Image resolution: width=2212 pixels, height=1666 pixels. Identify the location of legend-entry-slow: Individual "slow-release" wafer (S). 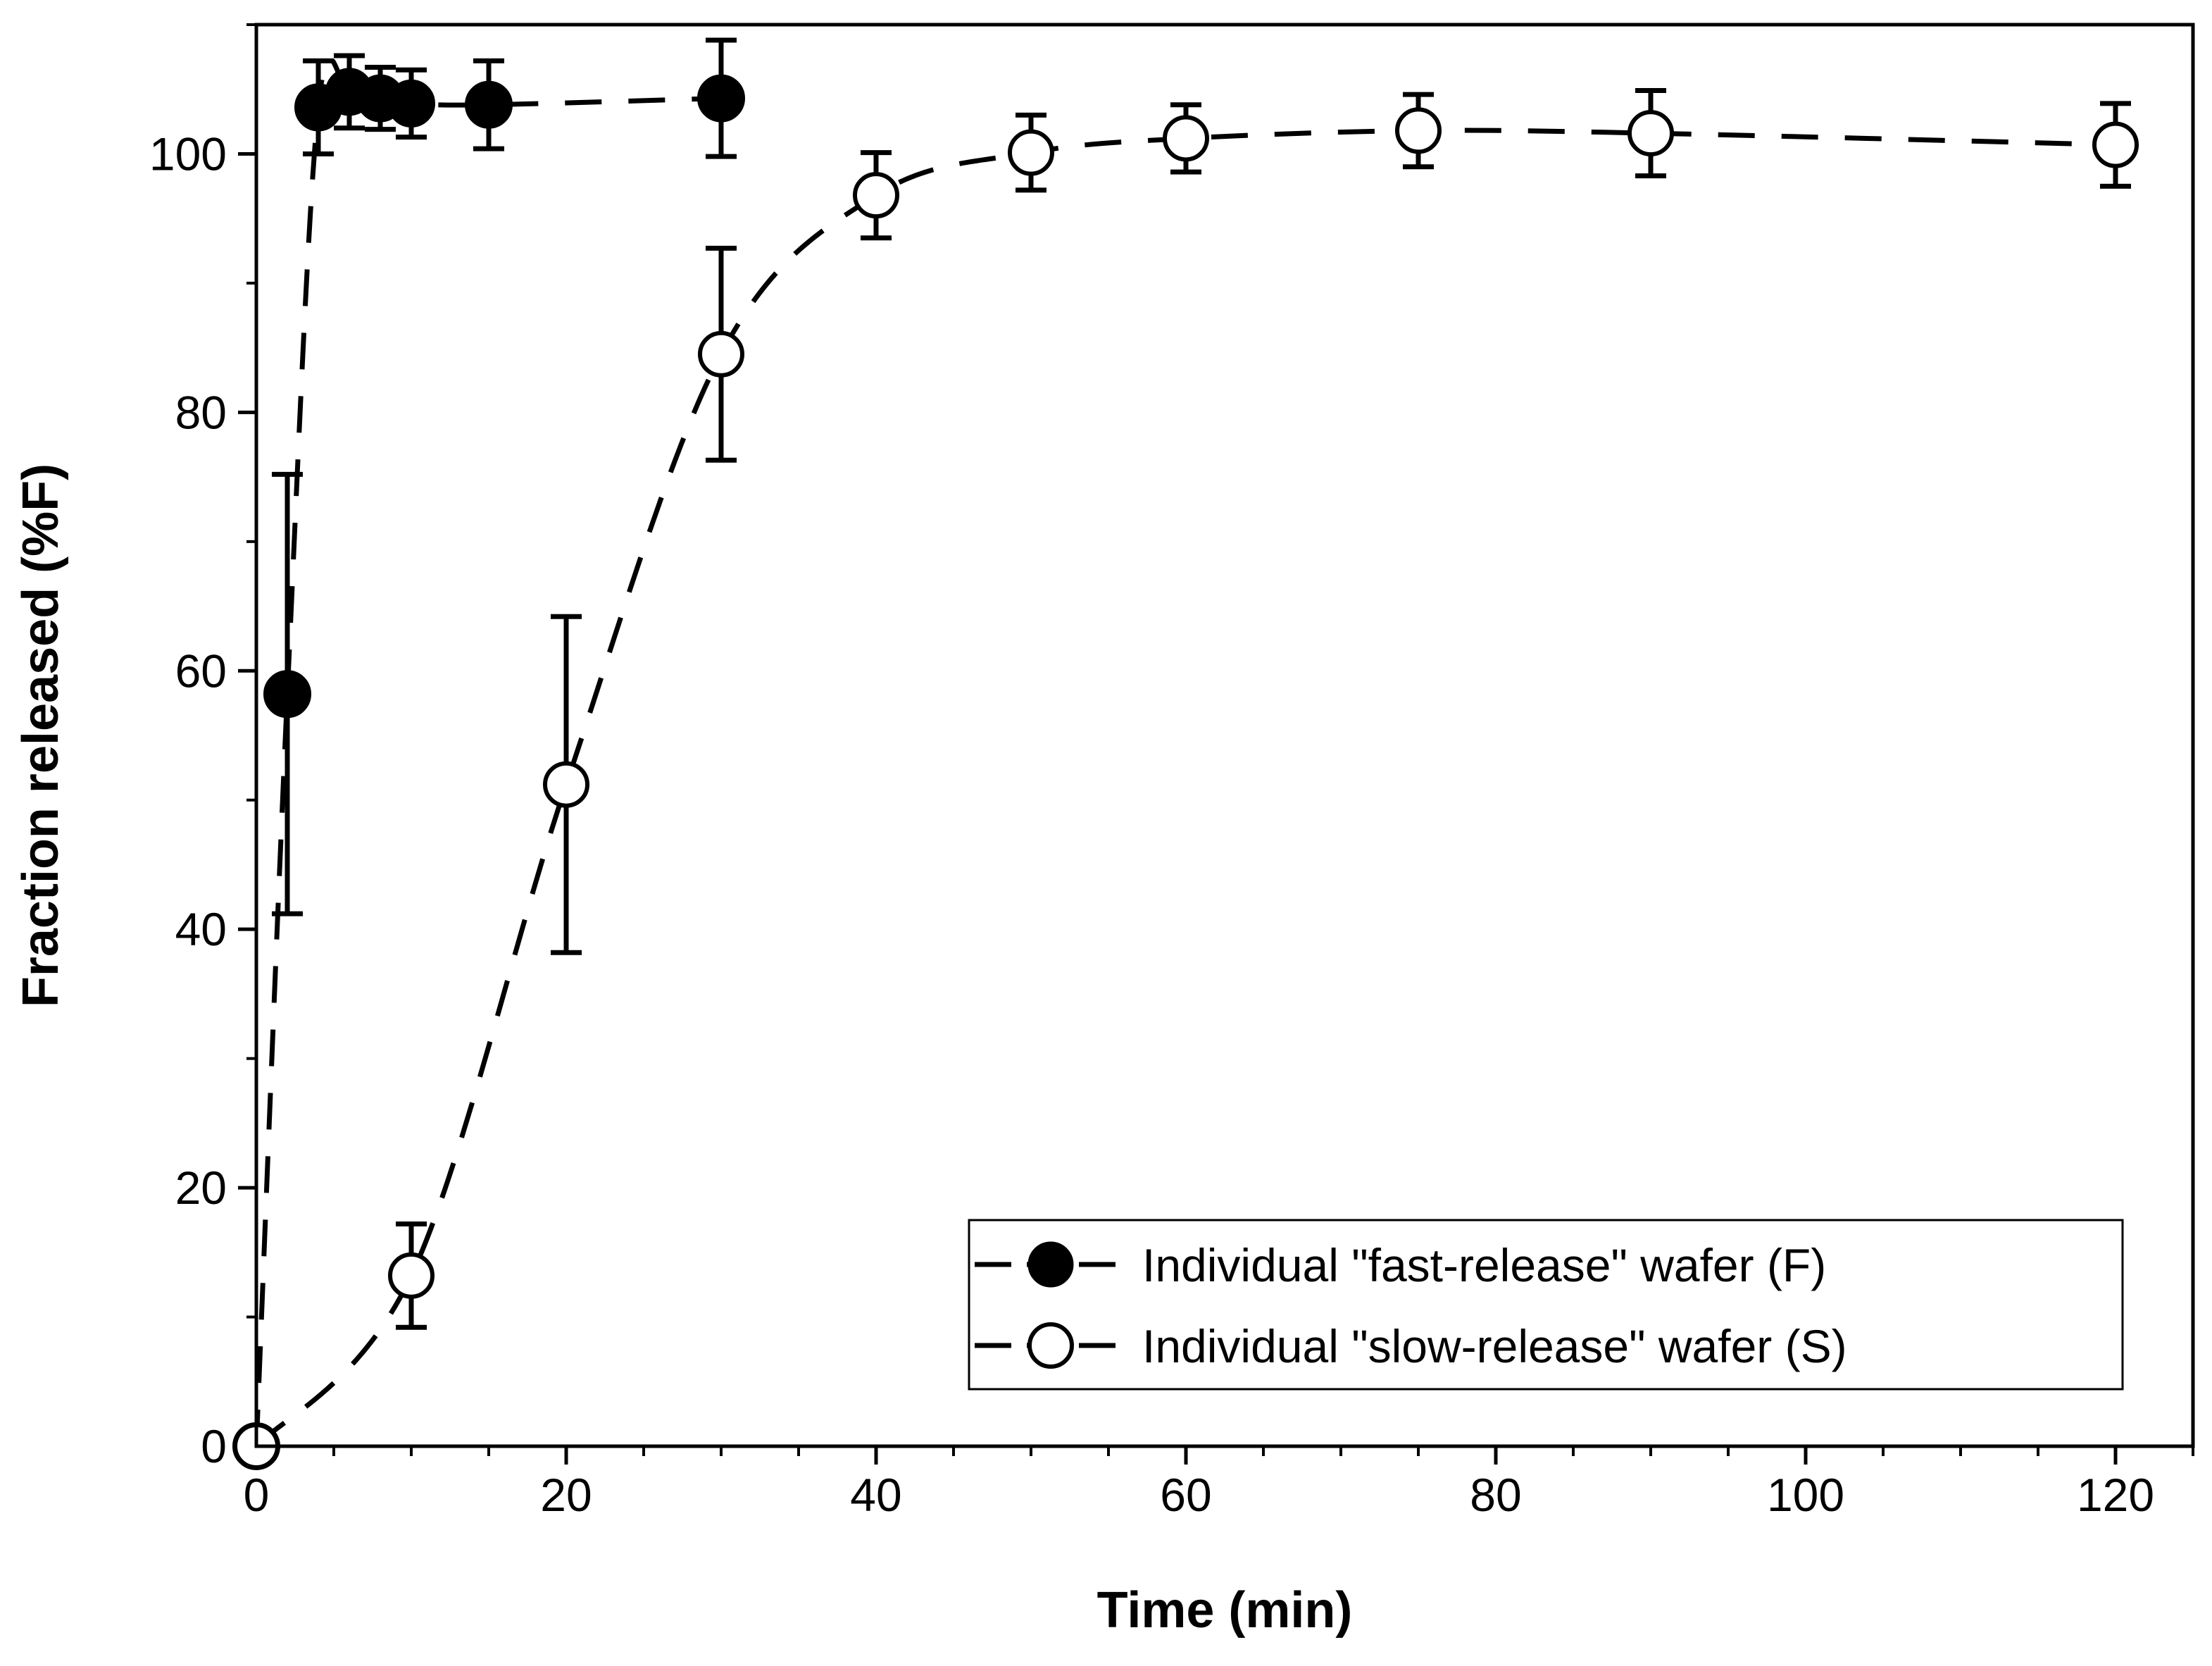
(1411, 1346).